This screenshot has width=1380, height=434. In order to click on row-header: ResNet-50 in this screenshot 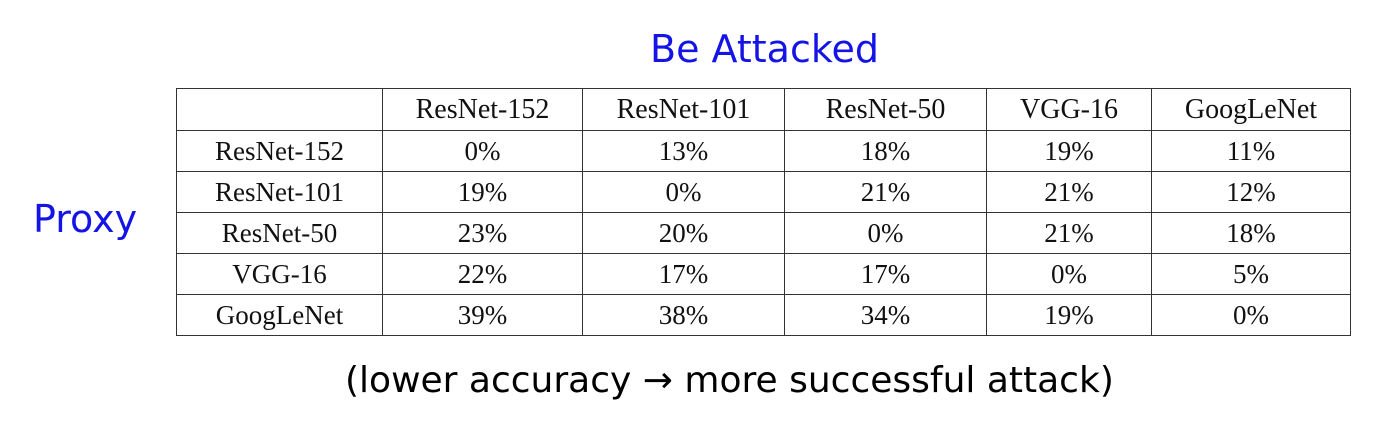, I will do `click(279, 233)`.